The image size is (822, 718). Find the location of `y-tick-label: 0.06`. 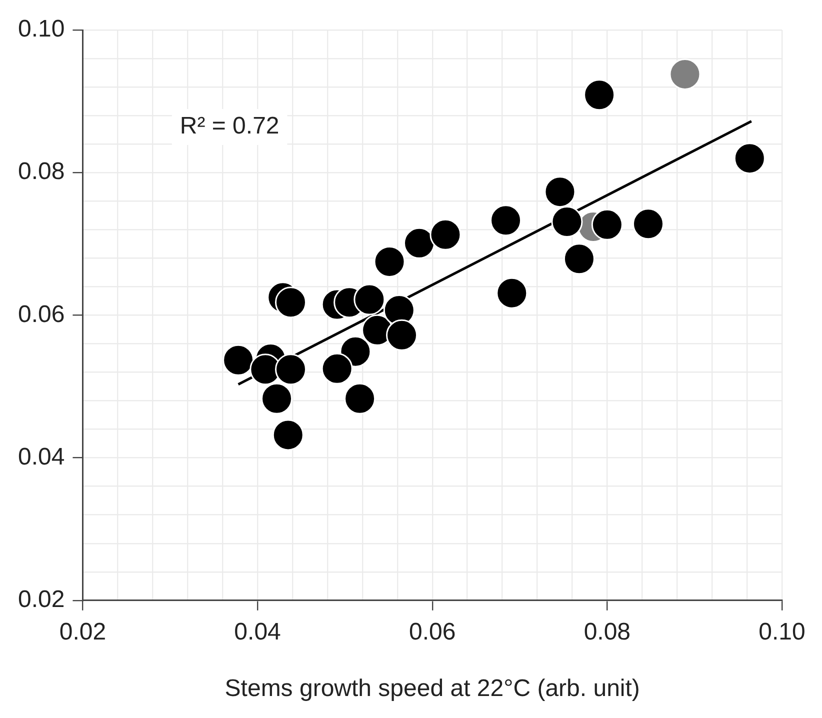

y-tick-label: 0.06 is located at coordinates (41, 314).